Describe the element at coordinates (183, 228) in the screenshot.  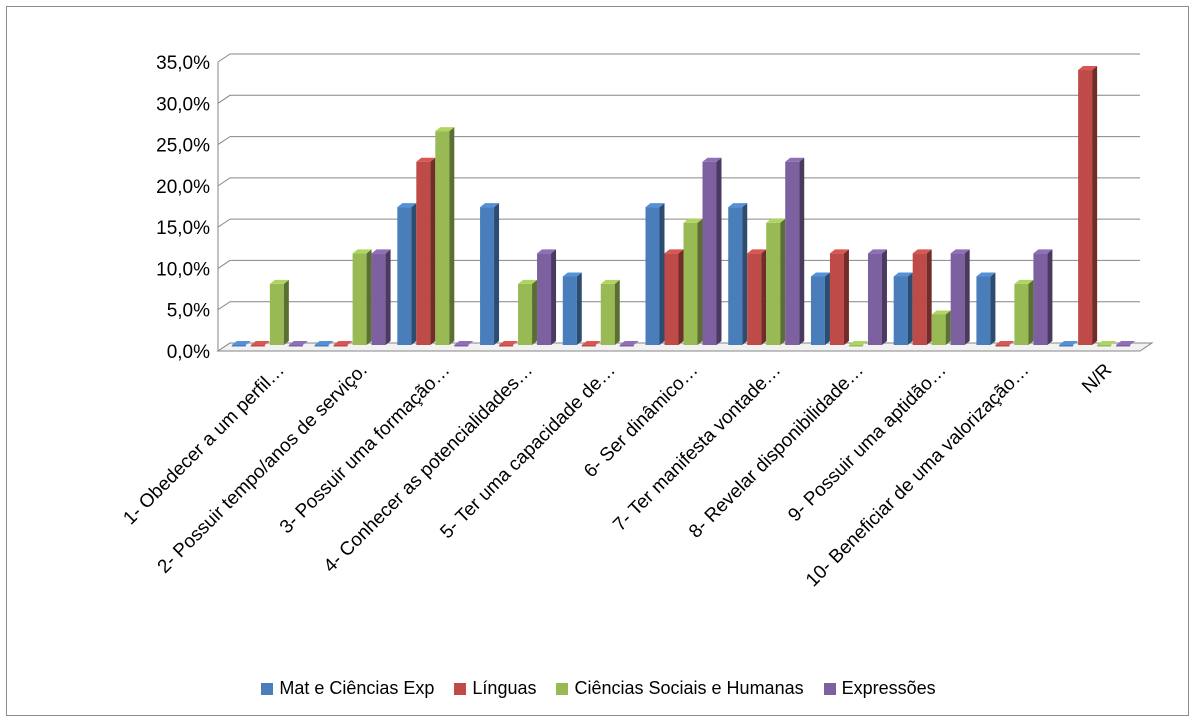
I see `y-tick-label: 15,0%` at that location.